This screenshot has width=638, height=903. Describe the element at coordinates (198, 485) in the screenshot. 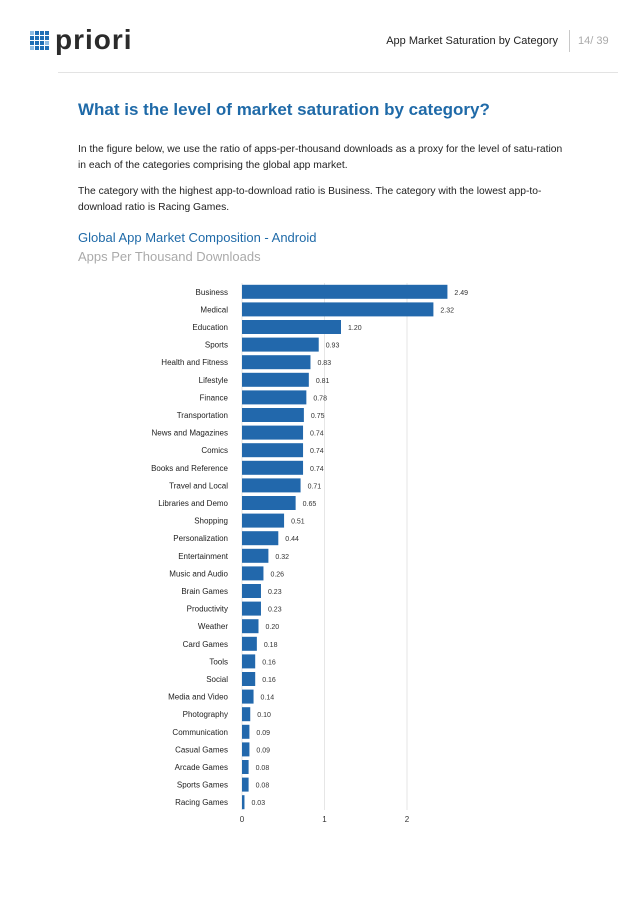

I see `category-label: Travel and Local` at that location.